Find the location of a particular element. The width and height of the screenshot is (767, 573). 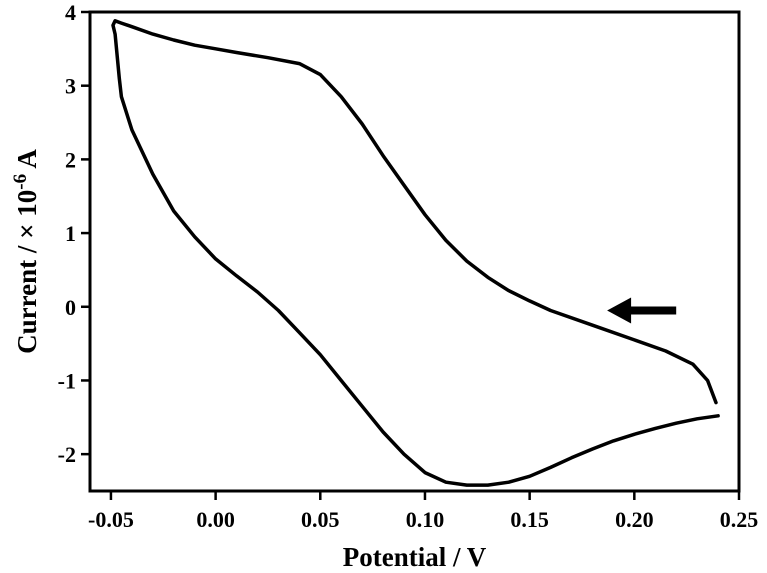

x-tick-label: 0.05 is located at coordinates (320, 519).